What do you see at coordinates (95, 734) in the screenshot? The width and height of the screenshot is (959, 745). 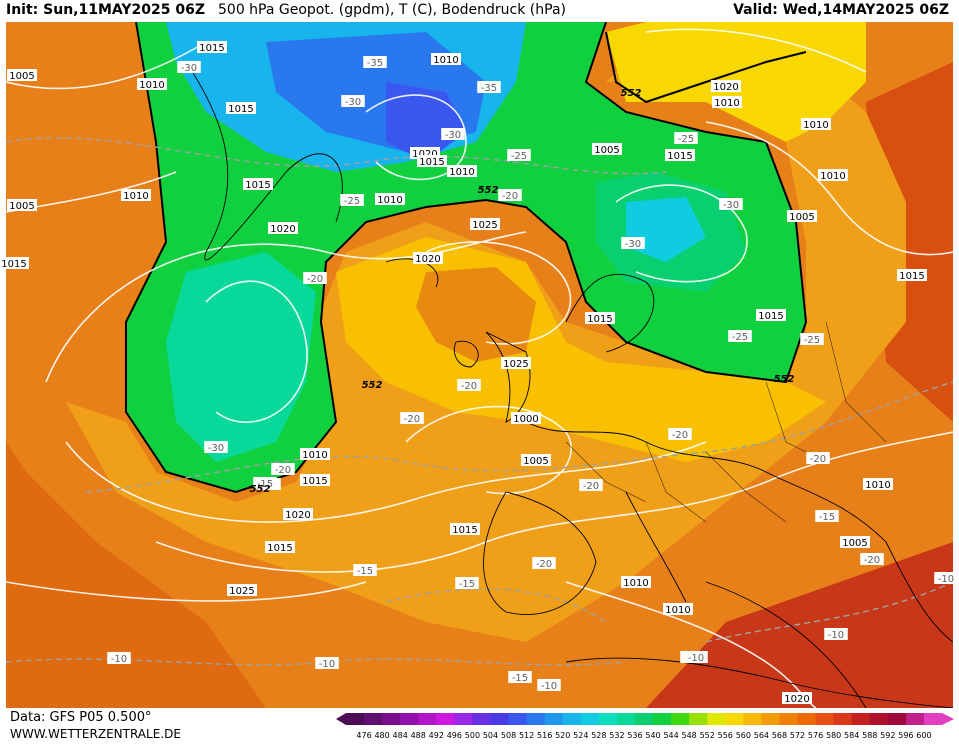 I see `website-url: WWW.WETTERZENTRALE.DE` at bounding box center [95, 734].